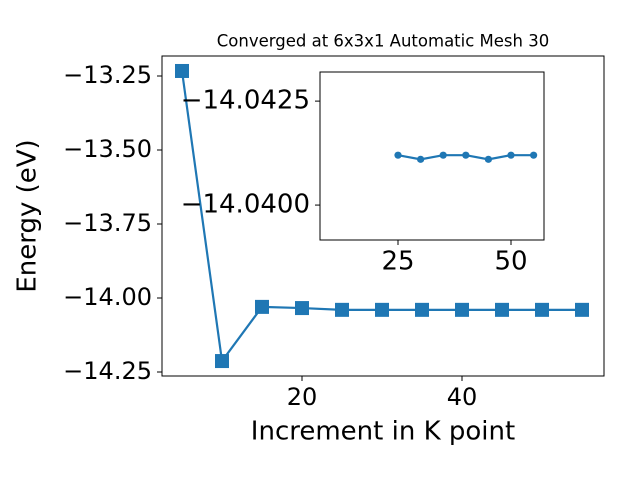  I want to click on y-axis-label: Energy (eV), so click(28, 215).